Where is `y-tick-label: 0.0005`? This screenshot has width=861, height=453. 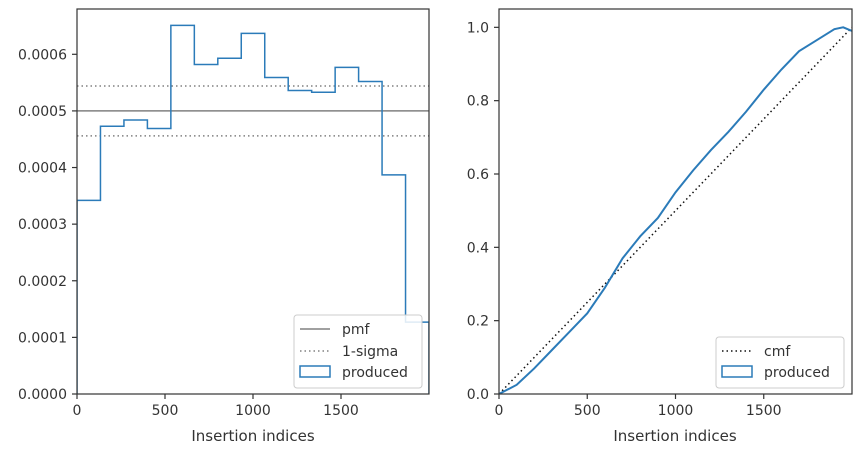 y-tick-label: 0.0005 is located at coordinates (42, 112).